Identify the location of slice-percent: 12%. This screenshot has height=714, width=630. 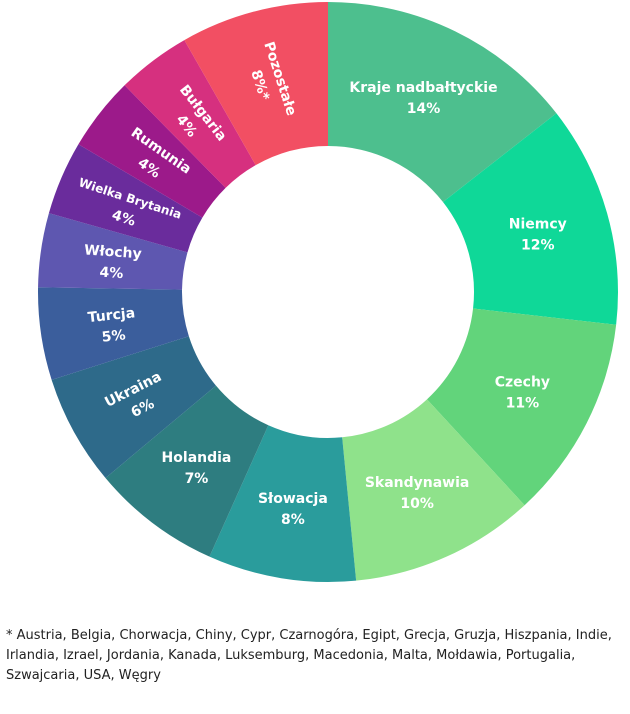
(538, 246).